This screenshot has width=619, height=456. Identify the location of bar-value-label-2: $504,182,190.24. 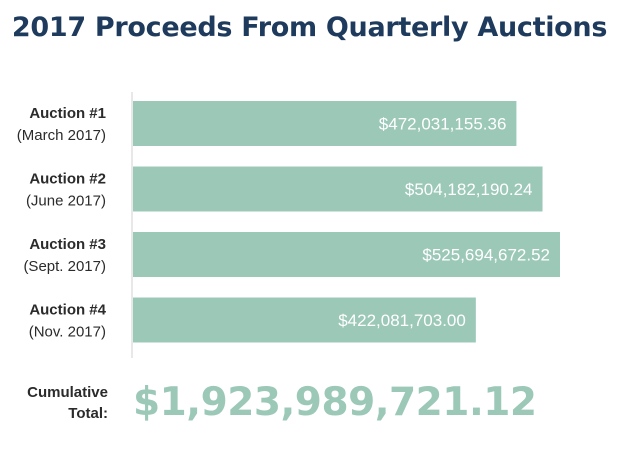
(469, 189).